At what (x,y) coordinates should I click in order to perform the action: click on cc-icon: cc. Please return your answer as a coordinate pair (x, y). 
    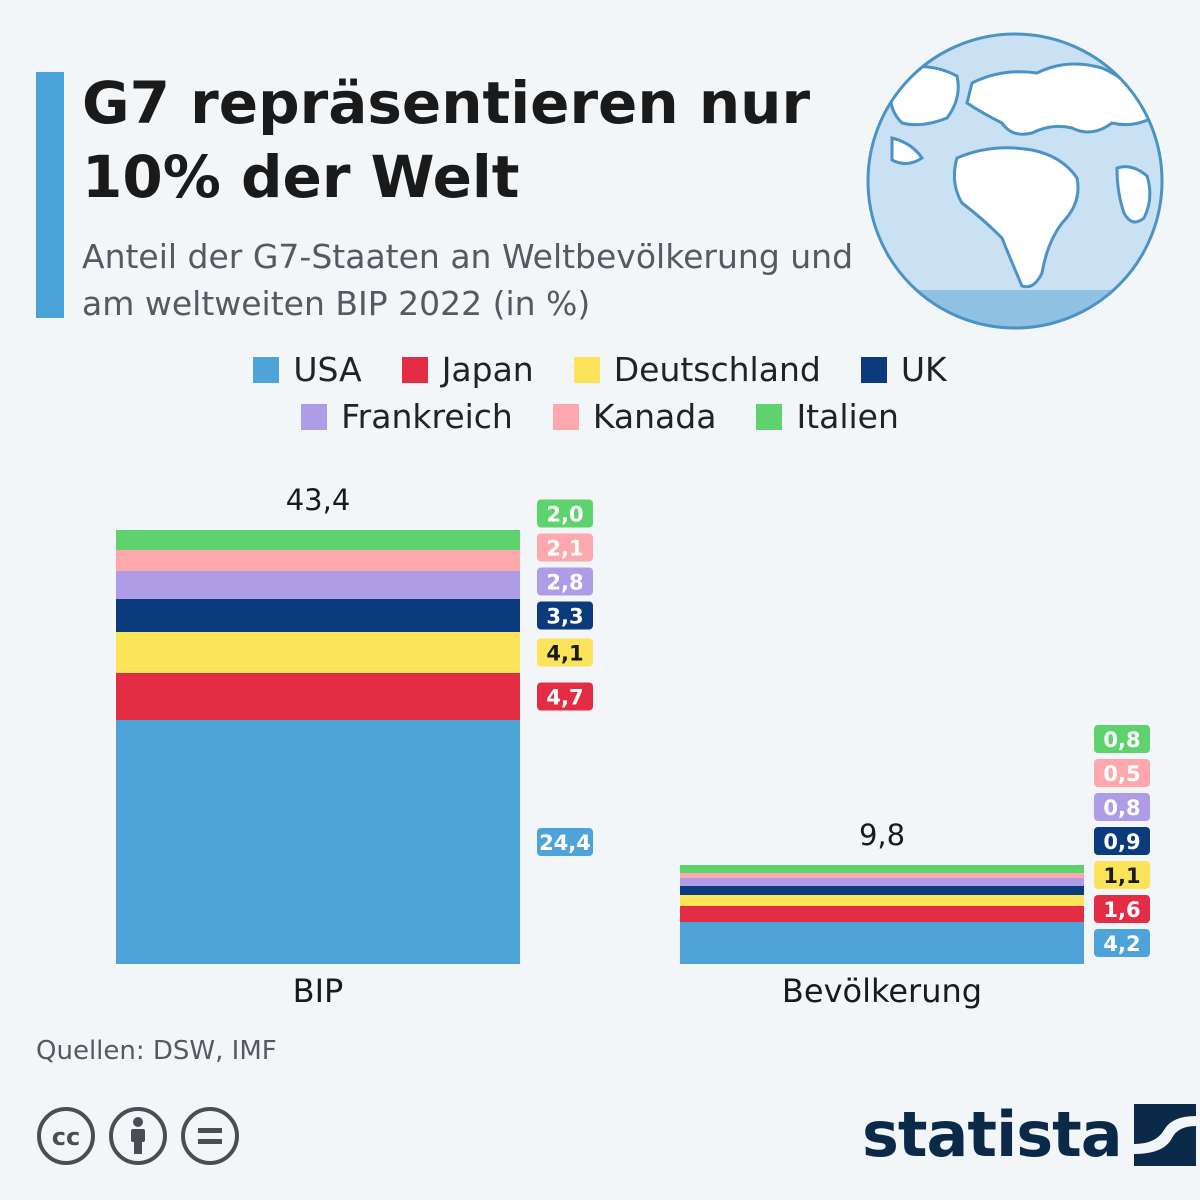
    Looking at the image, I should click on (66, 1136).